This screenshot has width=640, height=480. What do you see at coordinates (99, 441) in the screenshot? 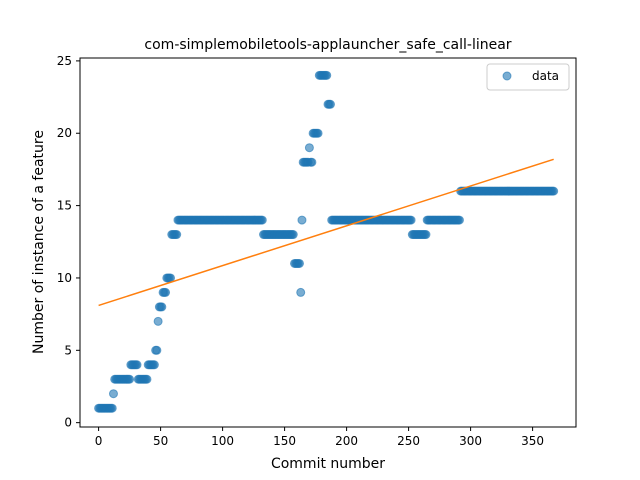
I see `x-tick-label: 0` at bounding box center [99, 441].